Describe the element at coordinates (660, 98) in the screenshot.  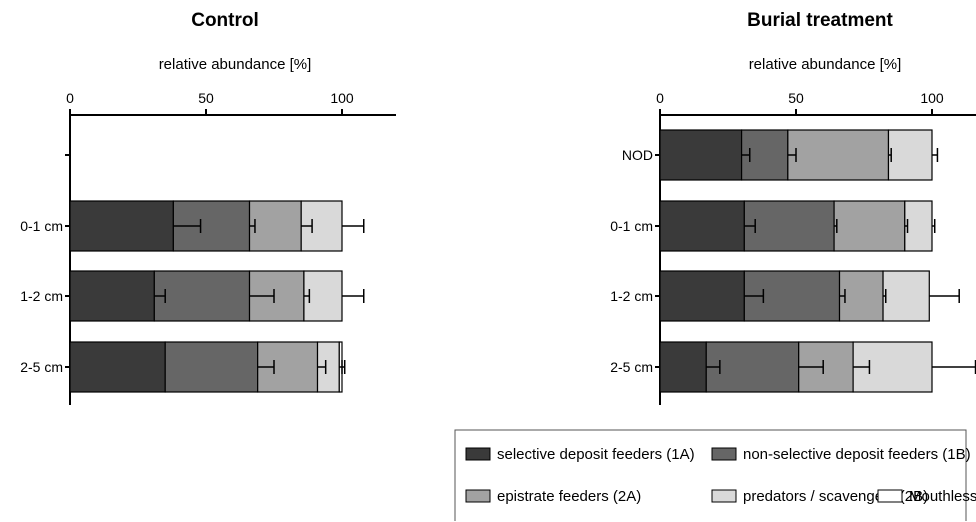
I see `burial-x-tick-label: 0` at that location.